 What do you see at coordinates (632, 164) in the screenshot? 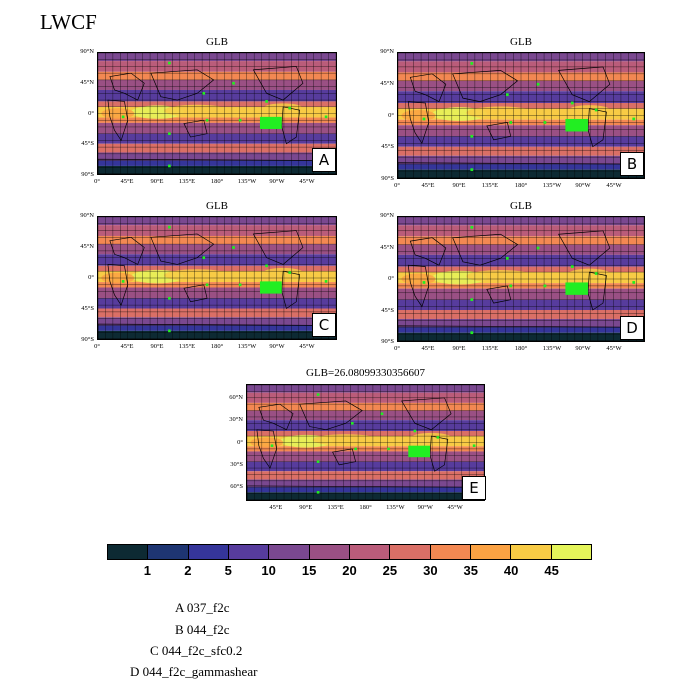
I see `panel-letter-badge: B` at bounding box center [632, 164].